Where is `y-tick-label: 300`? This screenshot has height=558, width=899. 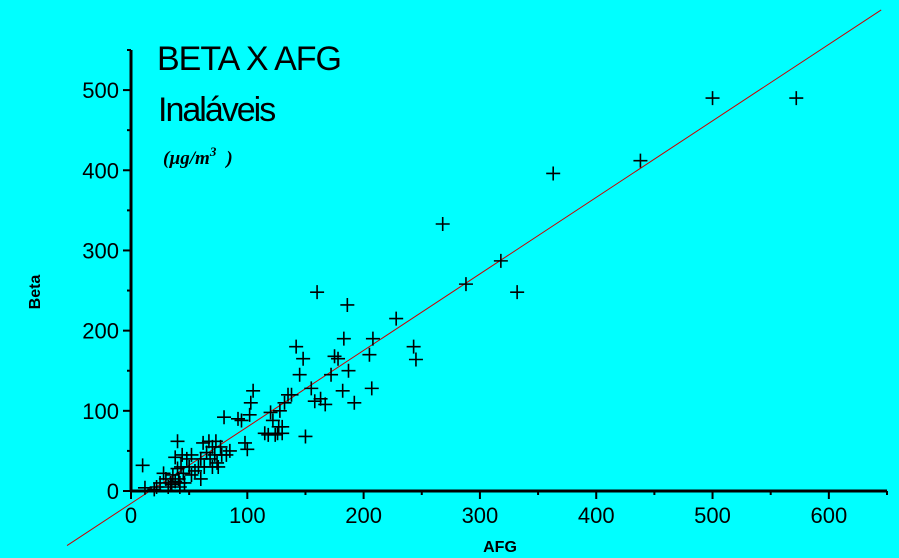 y-tick-label: 300 is located at coordinates (100, 250).